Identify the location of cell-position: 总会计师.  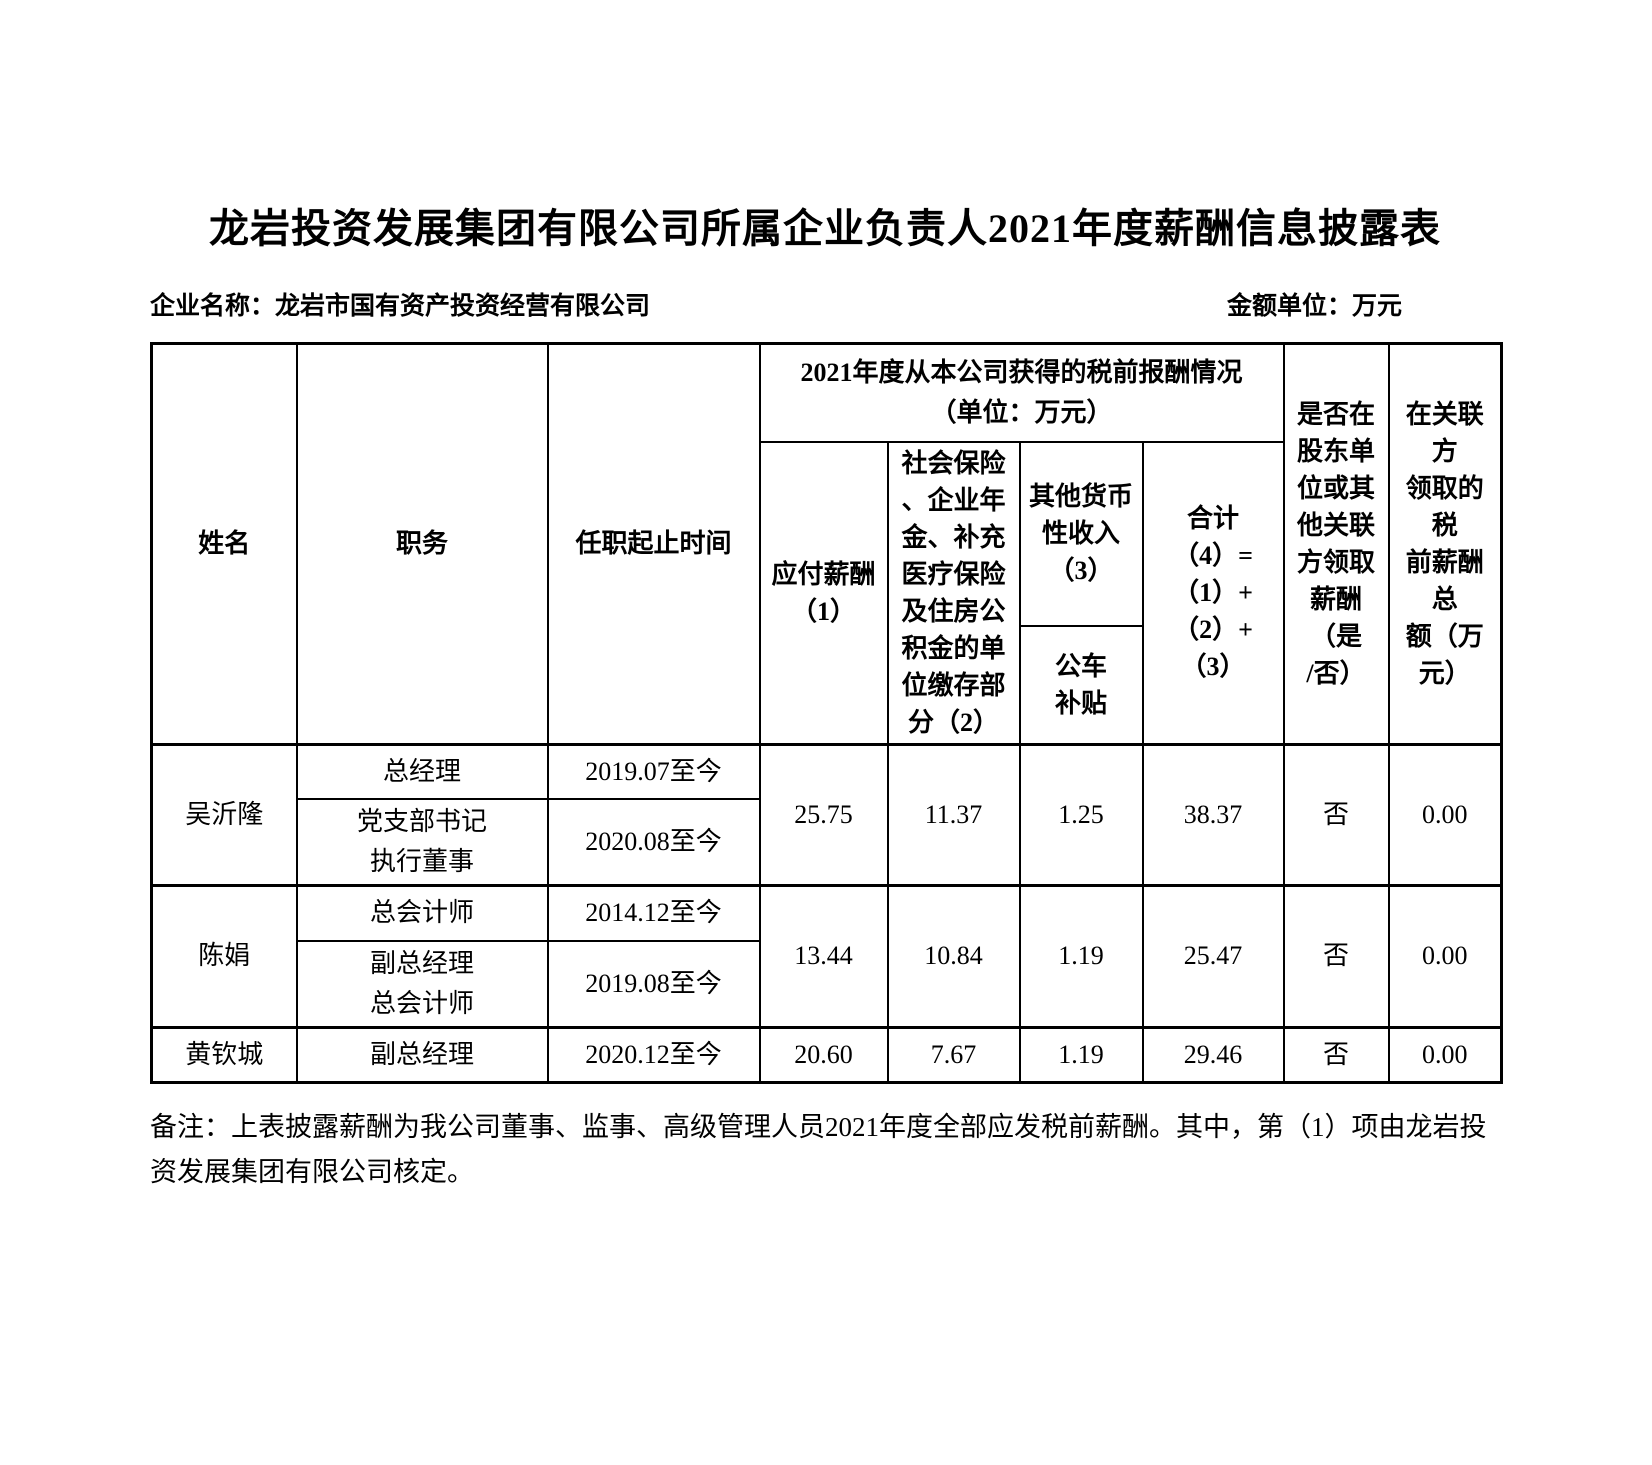
(422, 913).